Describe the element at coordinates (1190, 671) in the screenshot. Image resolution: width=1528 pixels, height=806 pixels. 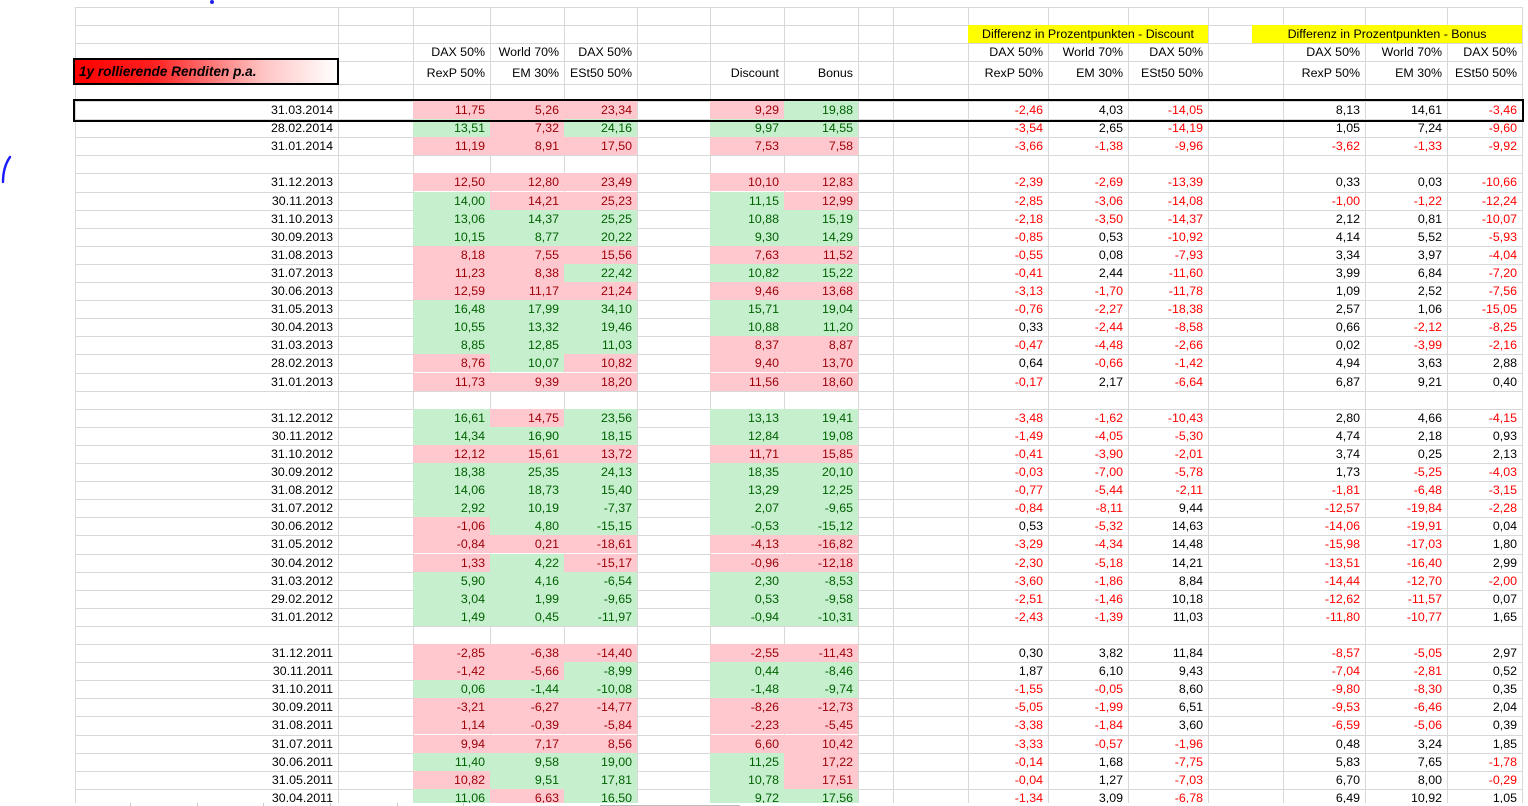
I see `diff-cell: 9,43` at that location.